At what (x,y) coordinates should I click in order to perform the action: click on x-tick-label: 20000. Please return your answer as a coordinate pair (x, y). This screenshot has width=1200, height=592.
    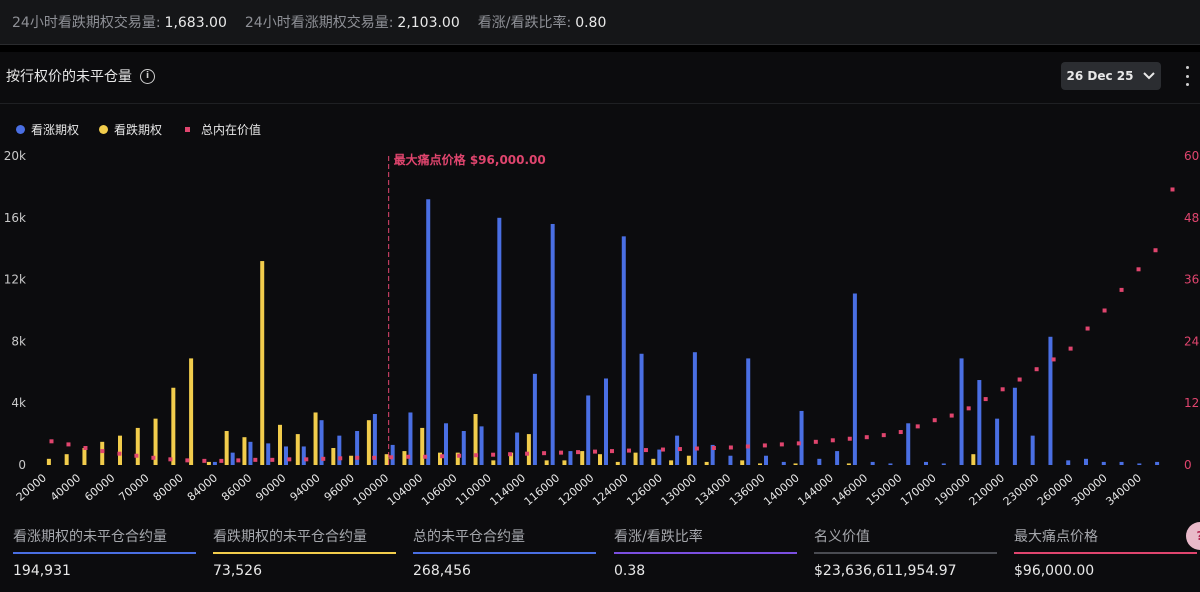
    Looking at the image, I should click on (31, 487).